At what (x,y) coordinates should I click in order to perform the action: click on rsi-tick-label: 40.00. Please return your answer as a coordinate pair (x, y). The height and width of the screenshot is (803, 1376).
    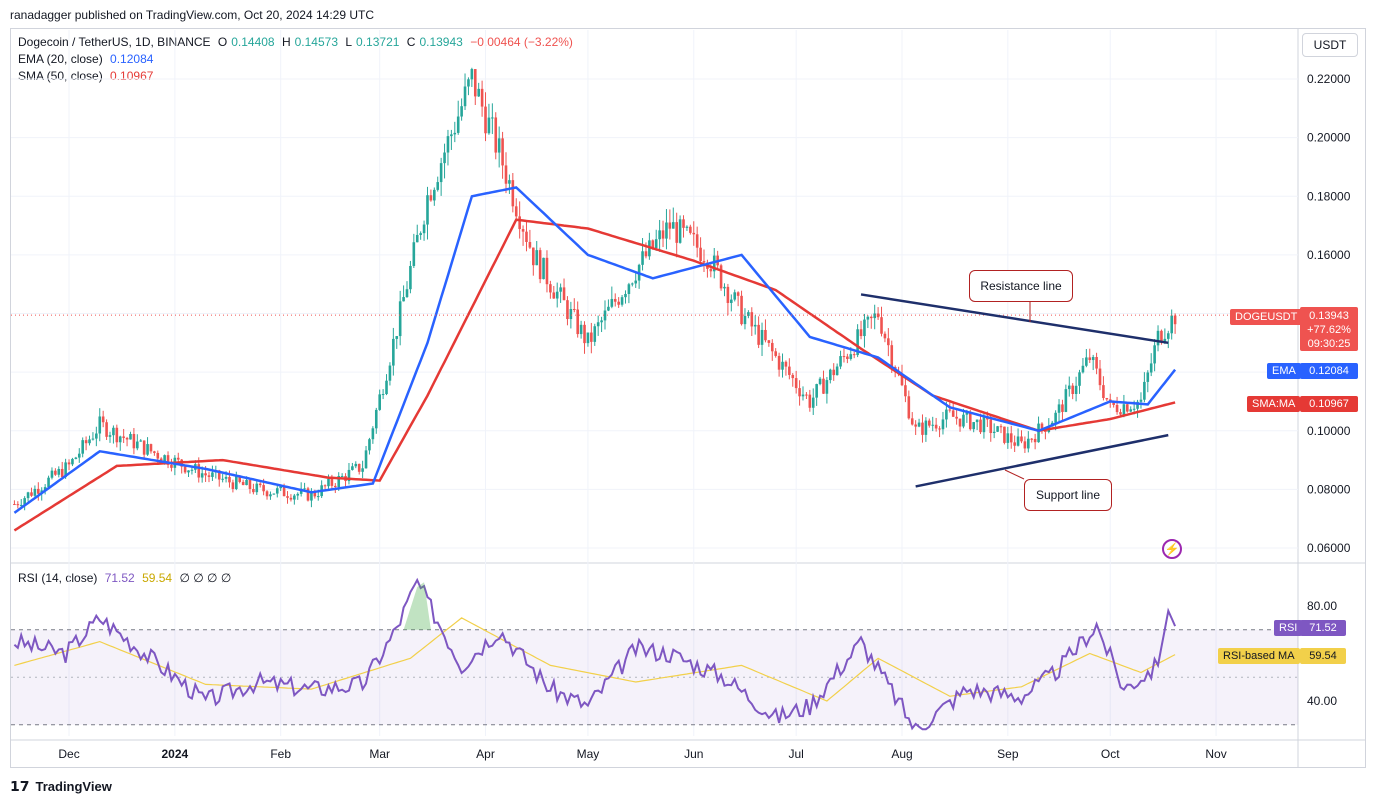
    Looking at the image, I should click on (1322, 701).